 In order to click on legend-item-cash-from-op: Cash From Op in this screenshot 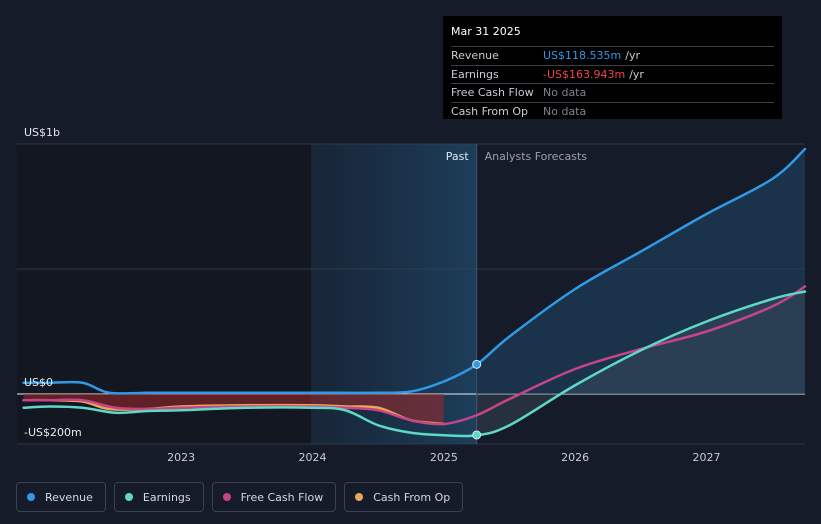, I will do `click(404, 497)`.